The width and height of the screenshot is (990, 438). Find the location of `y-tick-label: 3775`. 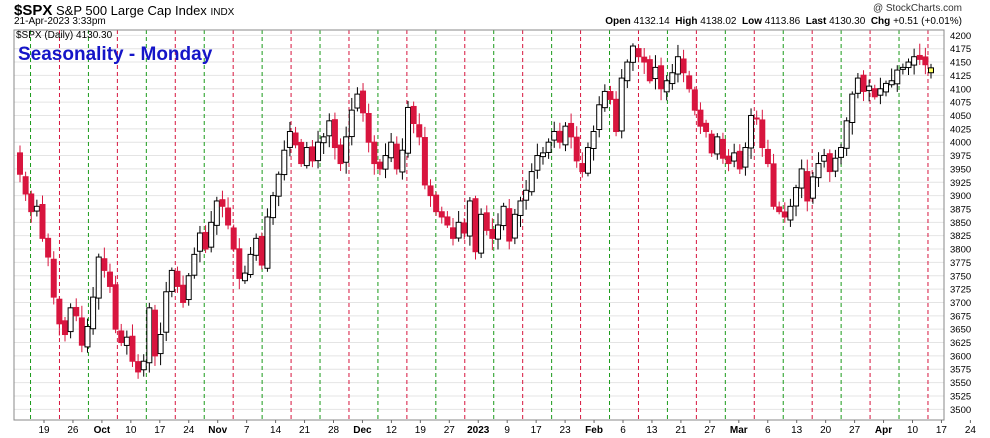

y-tick-label: 3775 is located at coordinates (960, 263).